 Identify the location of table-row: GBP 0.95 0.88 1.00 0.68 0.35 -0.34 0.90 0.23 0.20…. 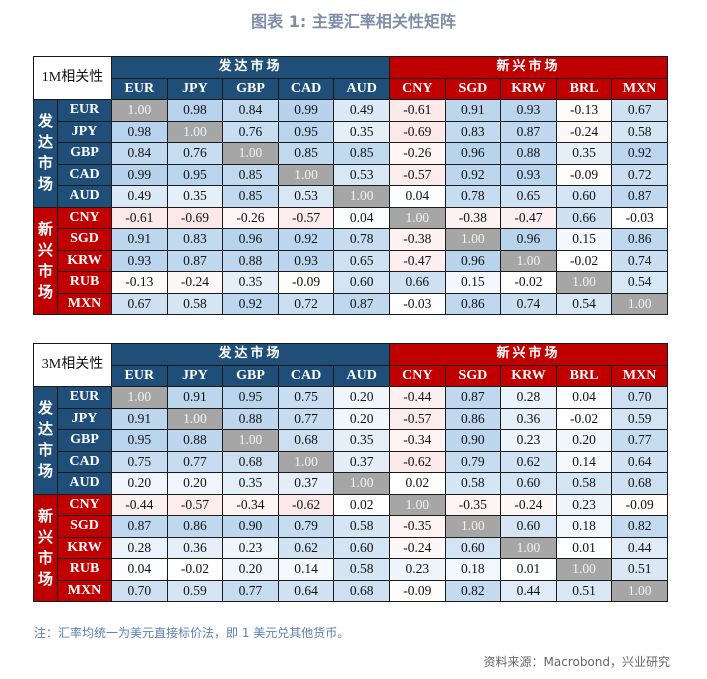
(351, 440).